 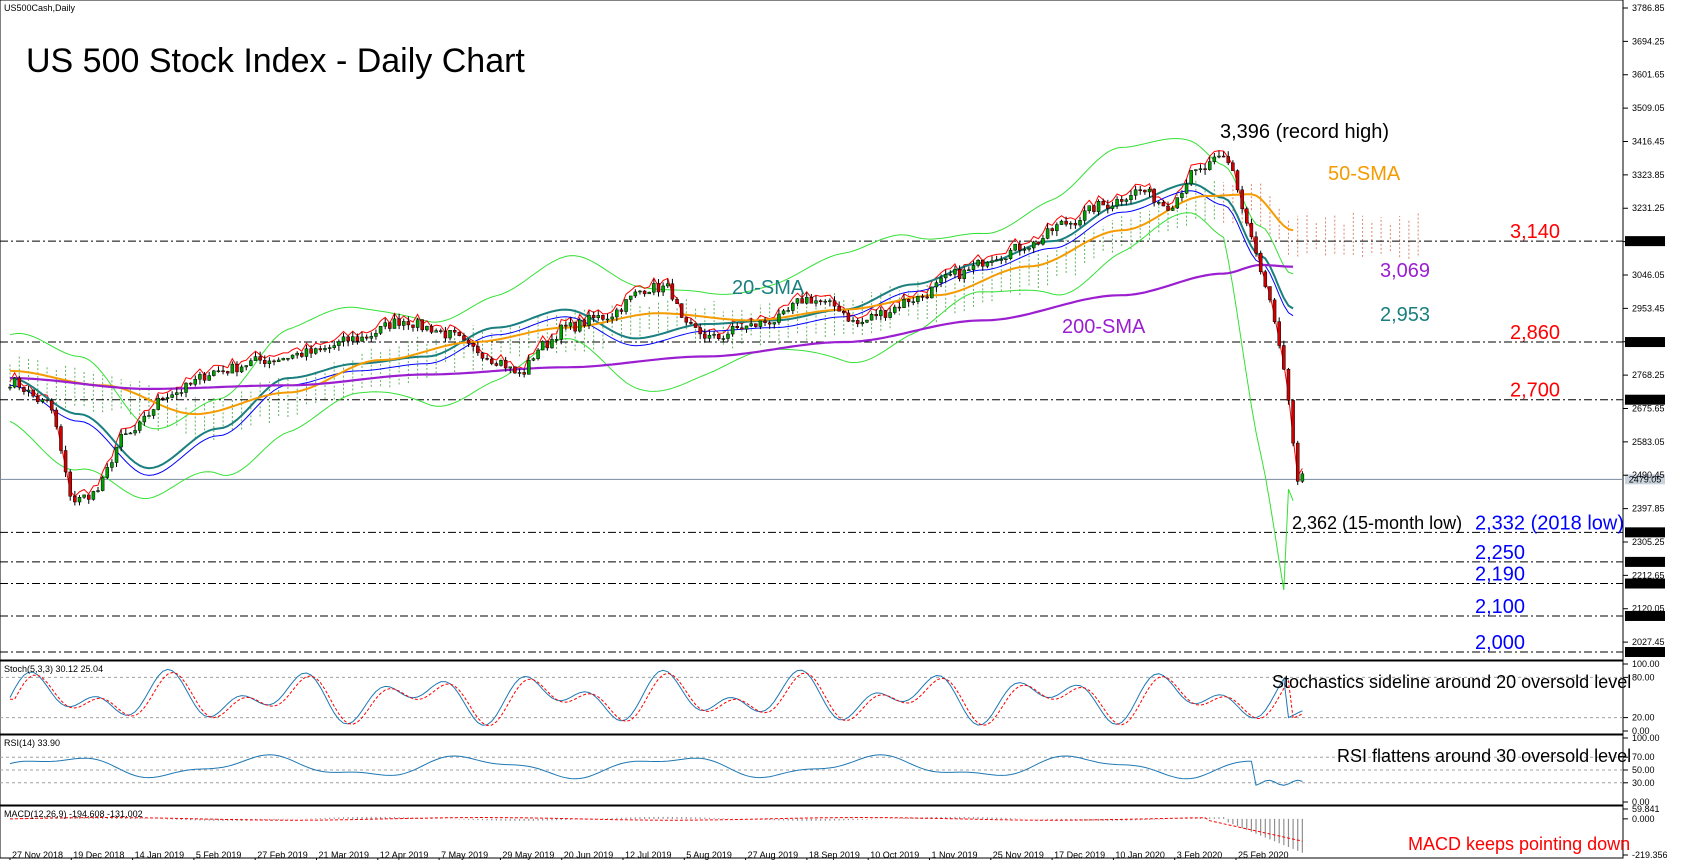 What do you see at coordinates (1646, 809) in the screenshot?
I see `macd-y-tick-label: 59.841` at bounding box center [1646, 809].